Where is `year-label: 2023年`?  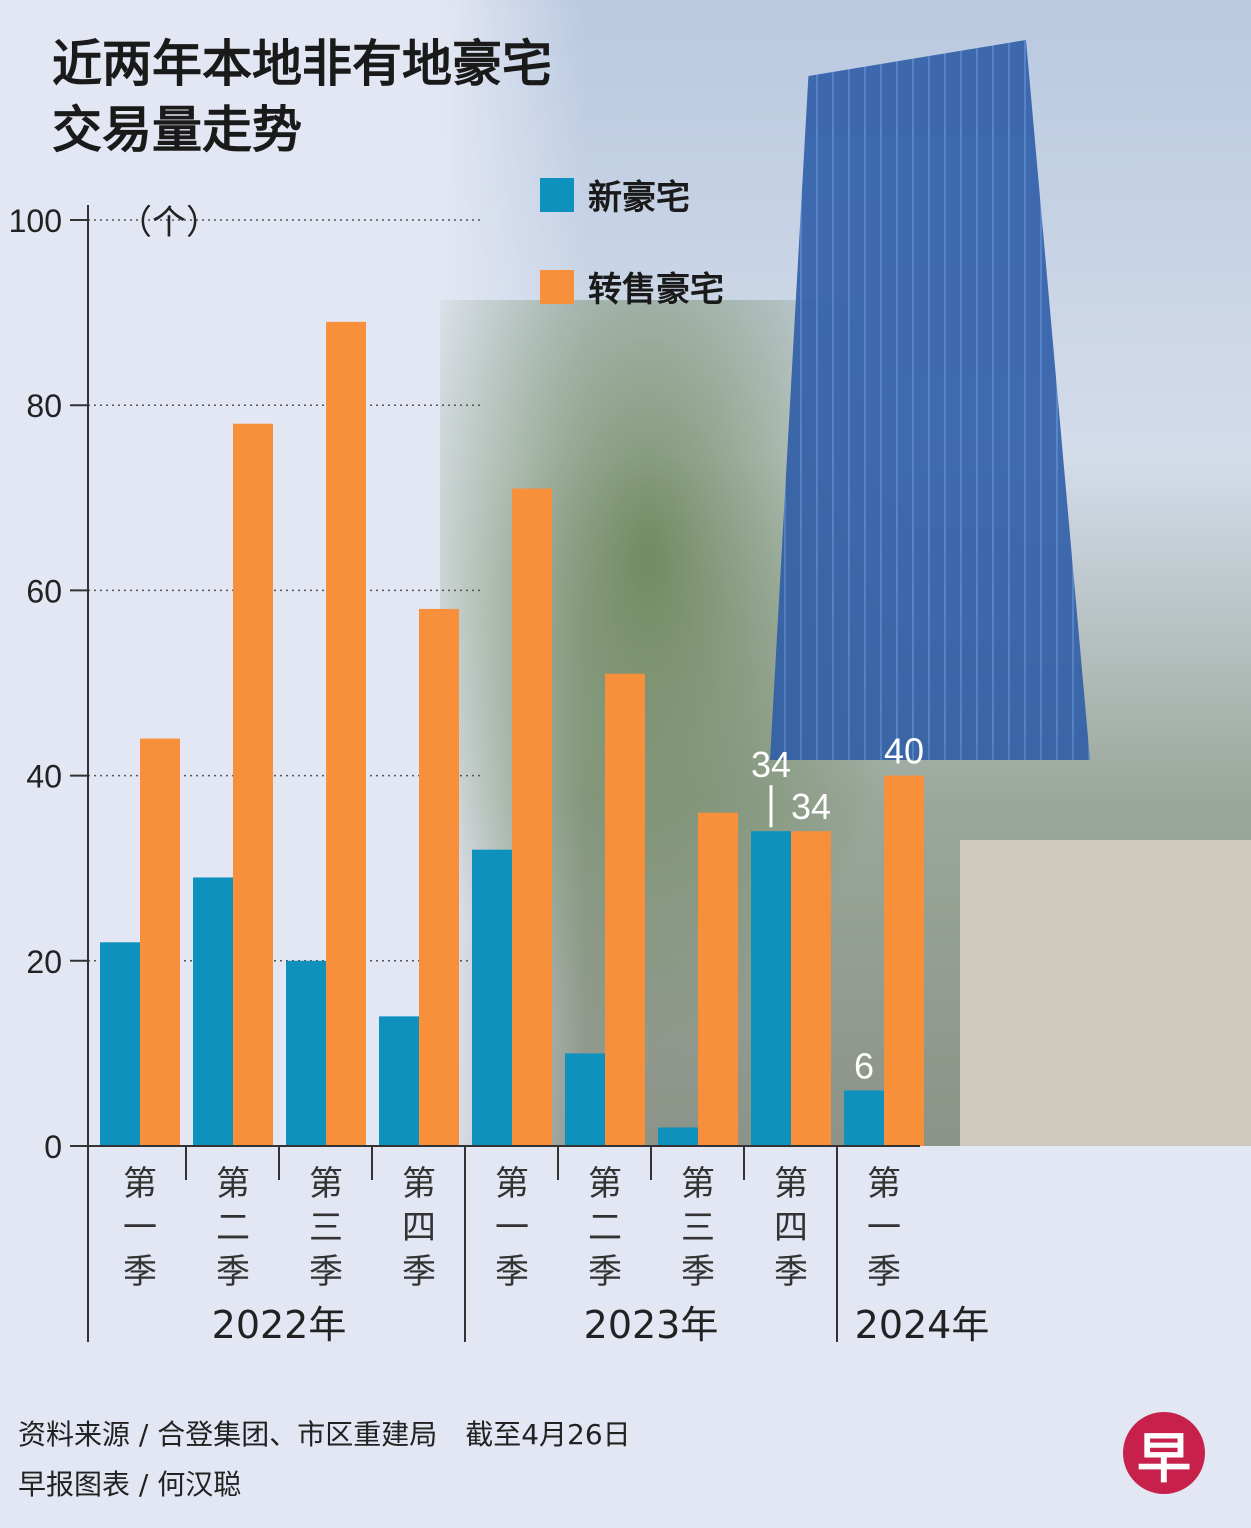
year-label: 2023年 is located at coordinates (651, 1325).